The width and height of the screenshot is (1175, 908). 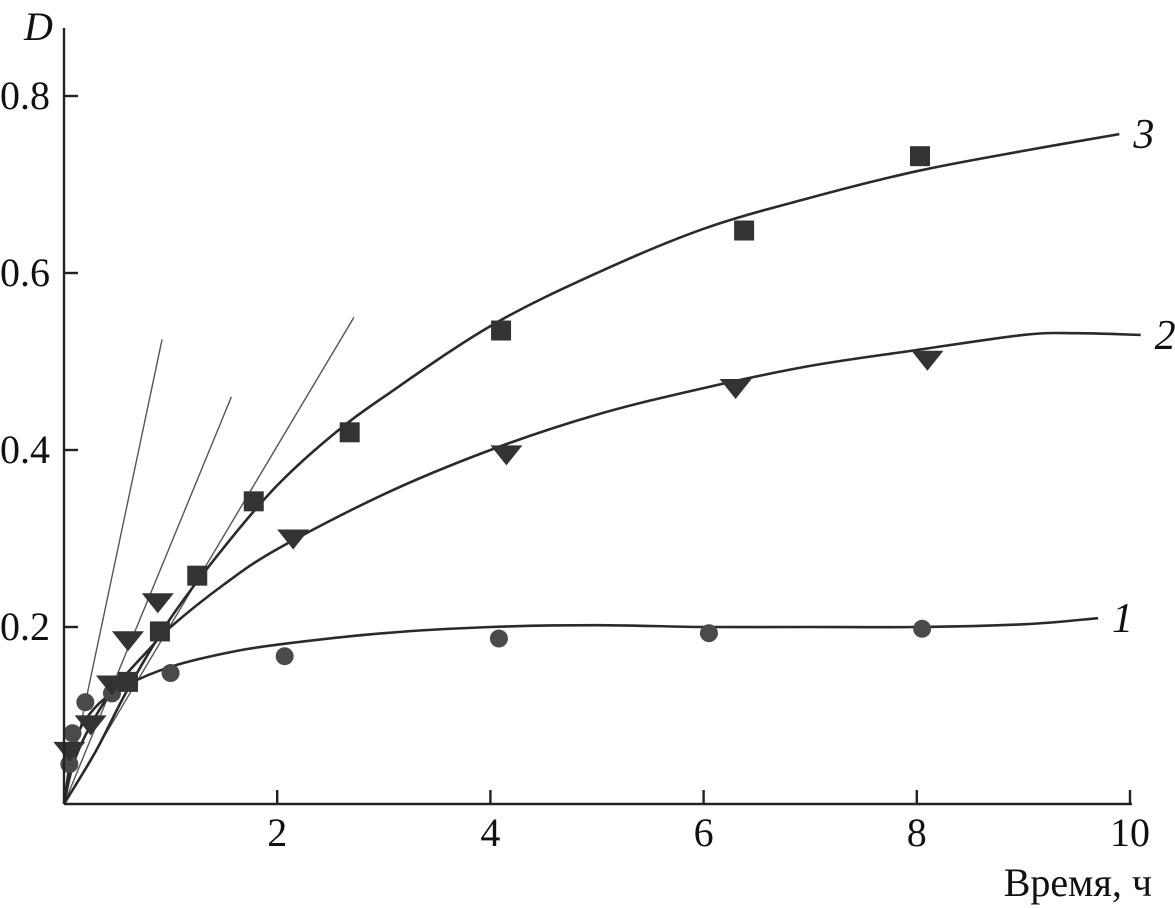 What do you see at coordinates (25, 95) in the screenshot?
I see `y-tick-label: 0.8` at bounding box center [25, 95].